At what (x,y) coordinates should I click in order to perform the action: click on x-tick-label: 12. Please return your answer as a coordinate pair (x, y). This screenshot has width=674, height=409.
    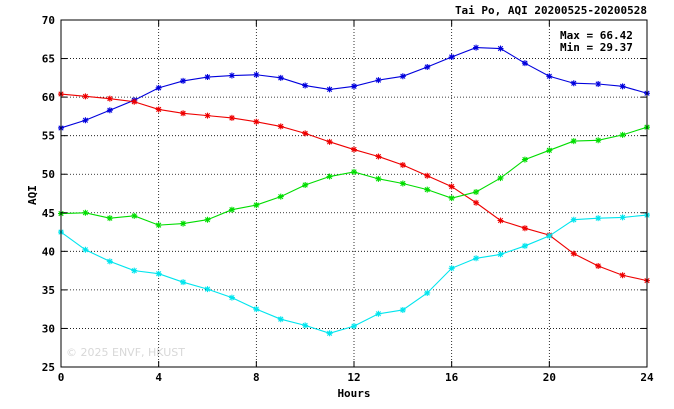
    Looking at the image, I should click on (353, 377).